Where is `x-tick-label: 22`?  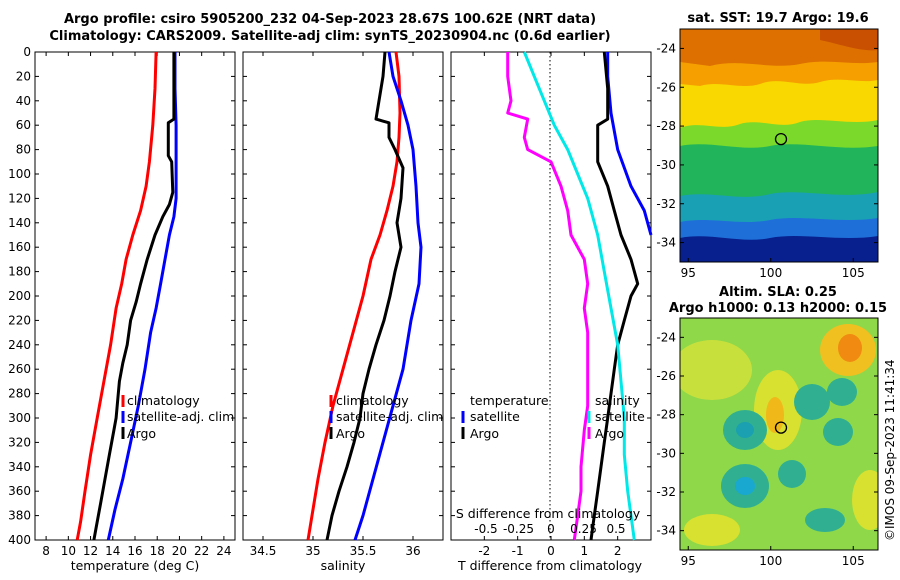
x-tick-label: 22 is located at coordinates (201, 551).